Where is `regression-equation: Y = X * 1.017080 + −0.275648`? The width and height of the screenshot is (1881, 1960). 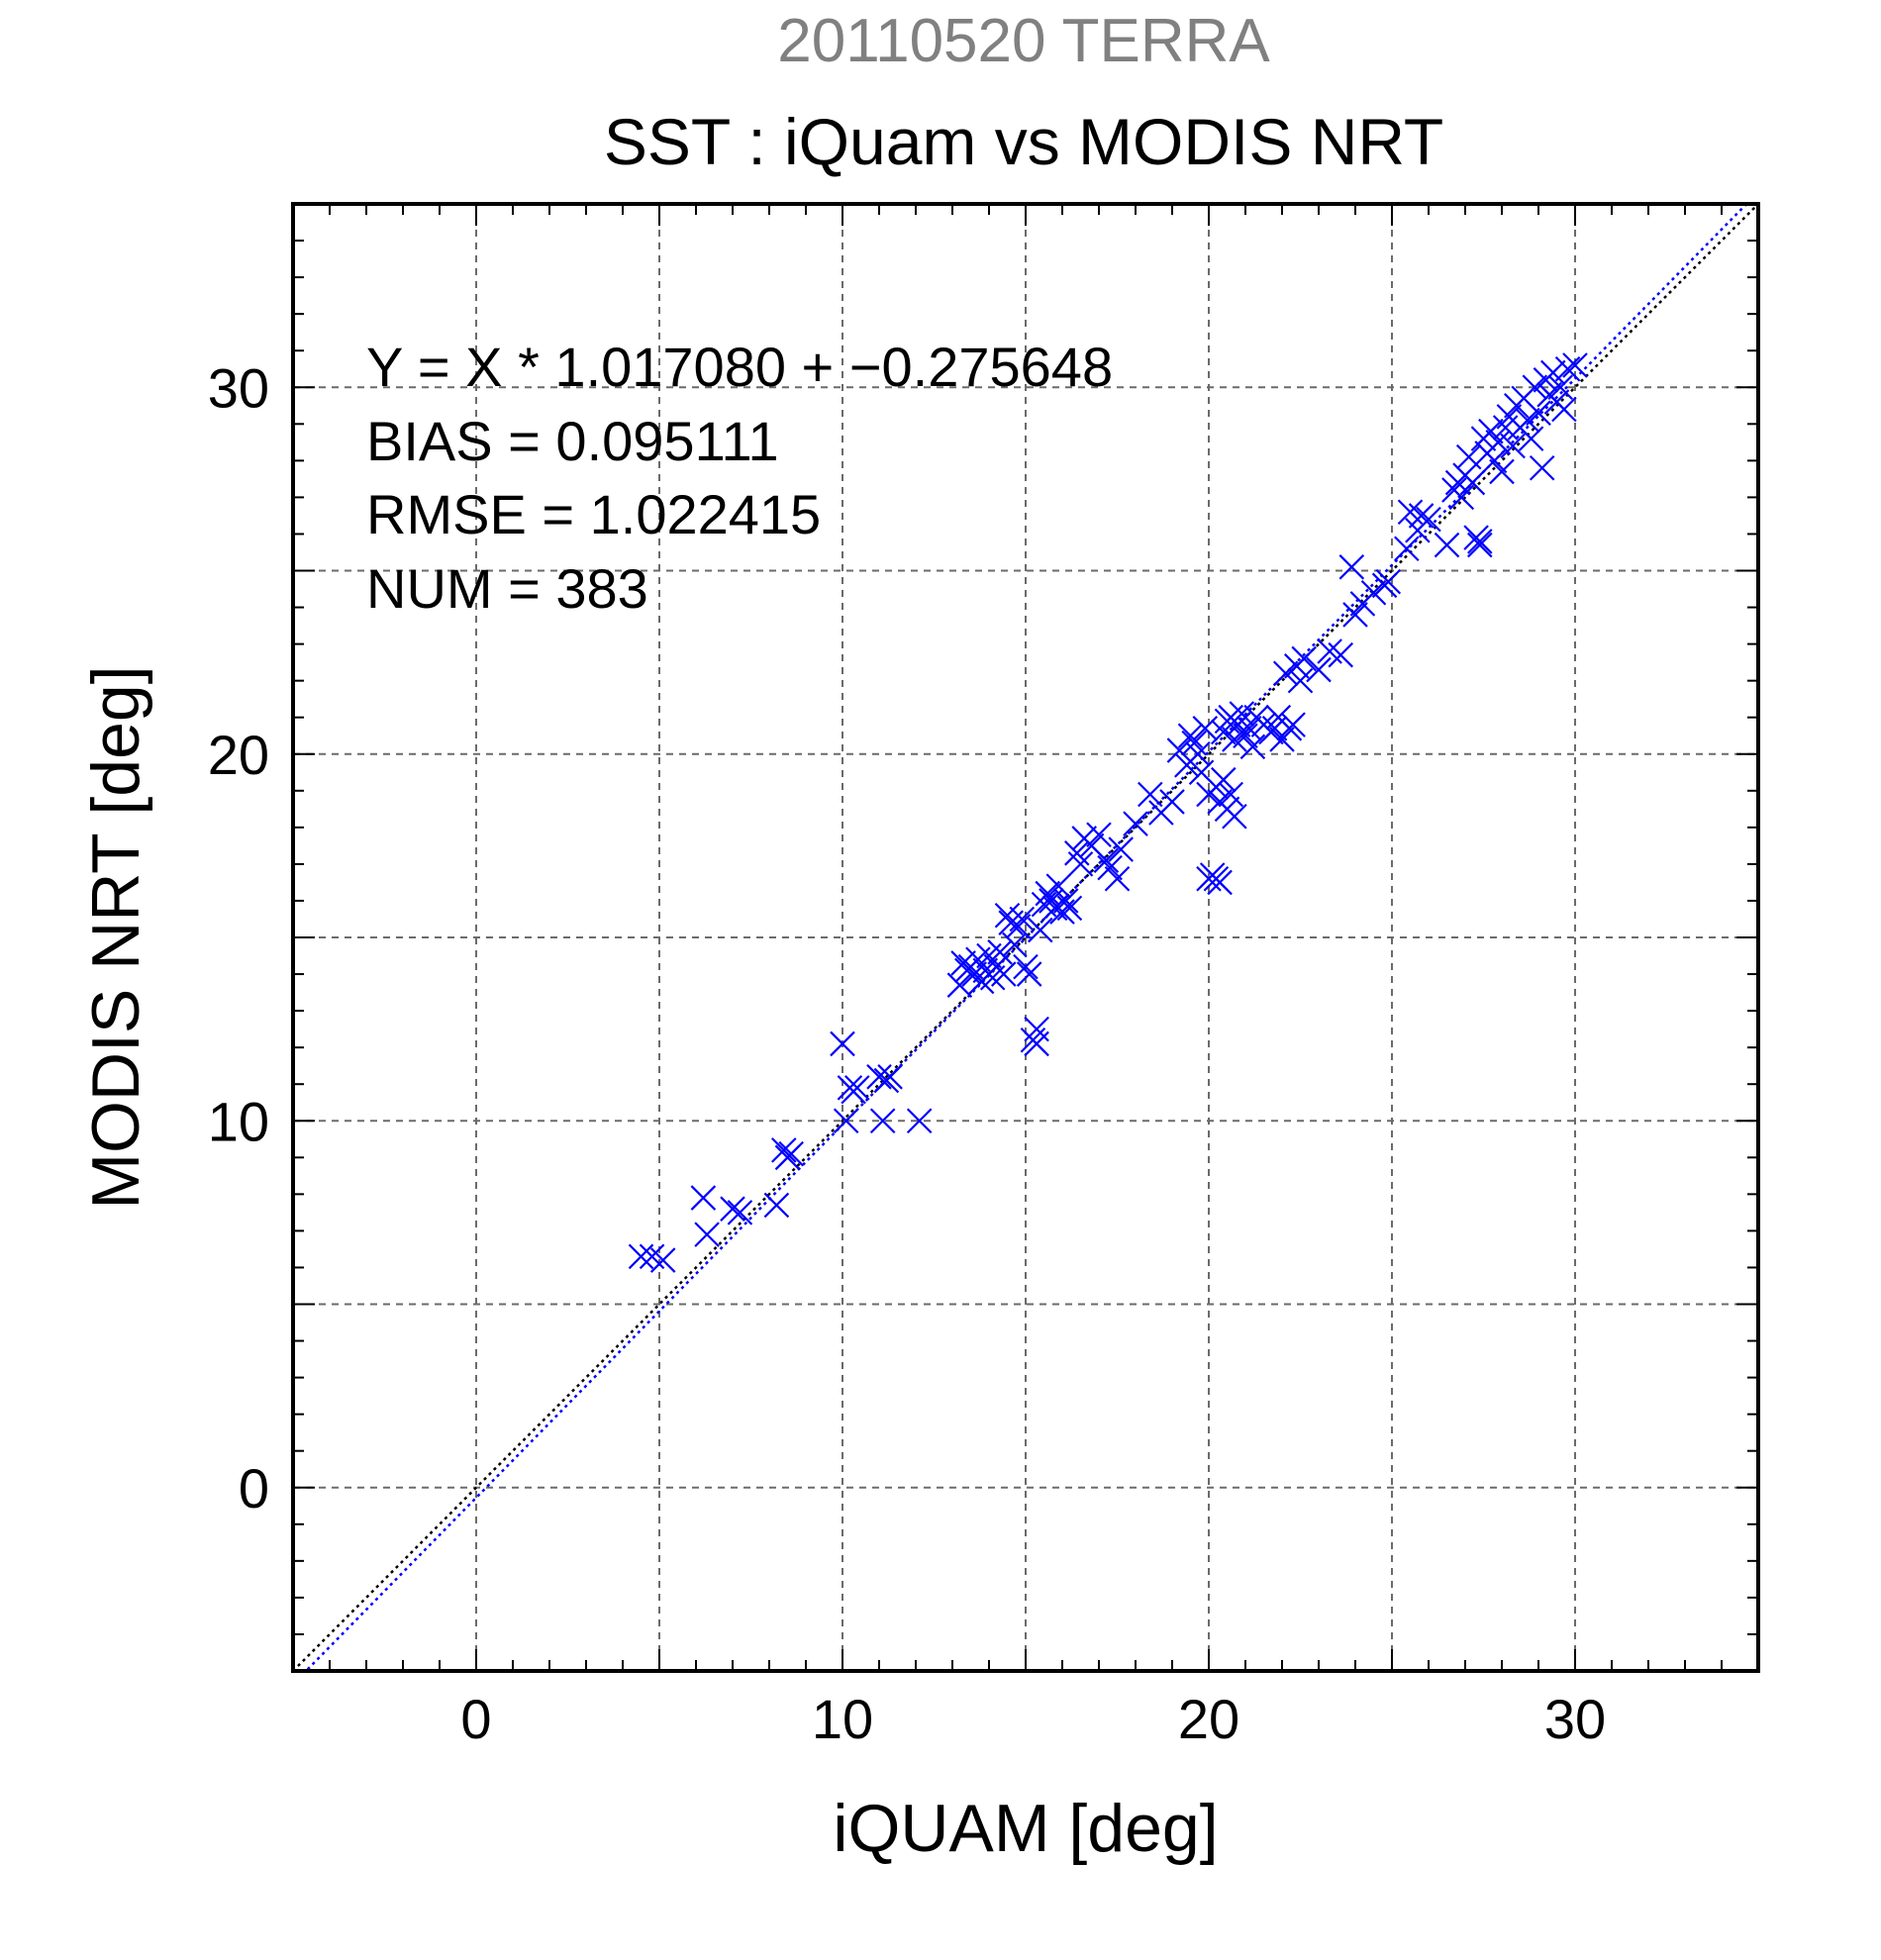 regression-equation: Y = X * 1.017080 + −0.275648 is located at coordinates (739, 367).